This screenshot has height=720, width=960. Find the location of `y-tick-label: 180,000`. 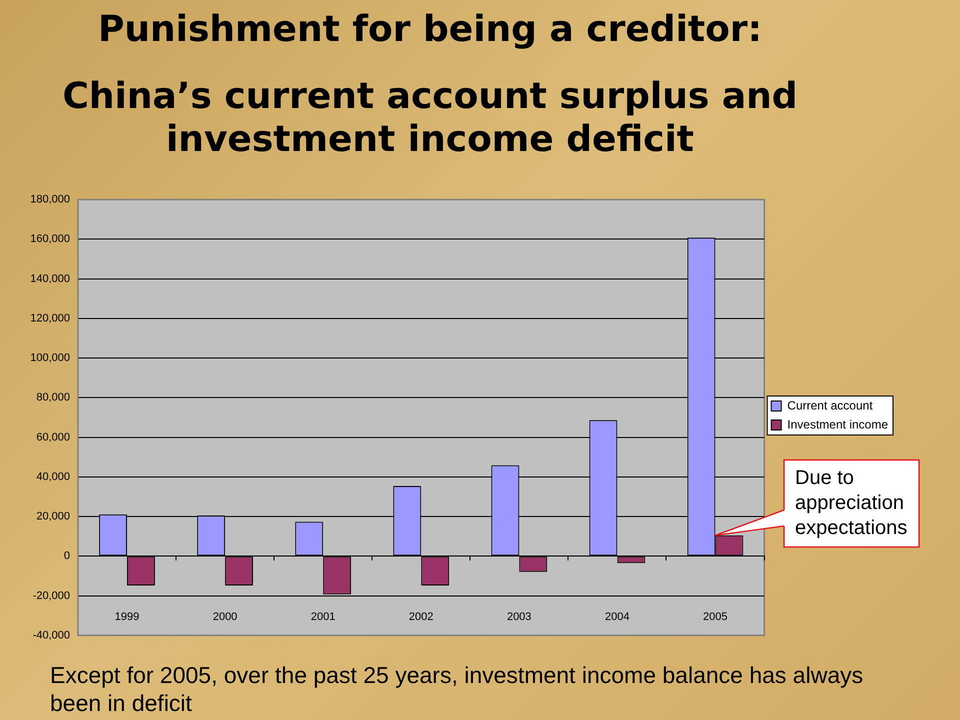

y-tick-label: 180,000 is located at coordinates (50, 200).